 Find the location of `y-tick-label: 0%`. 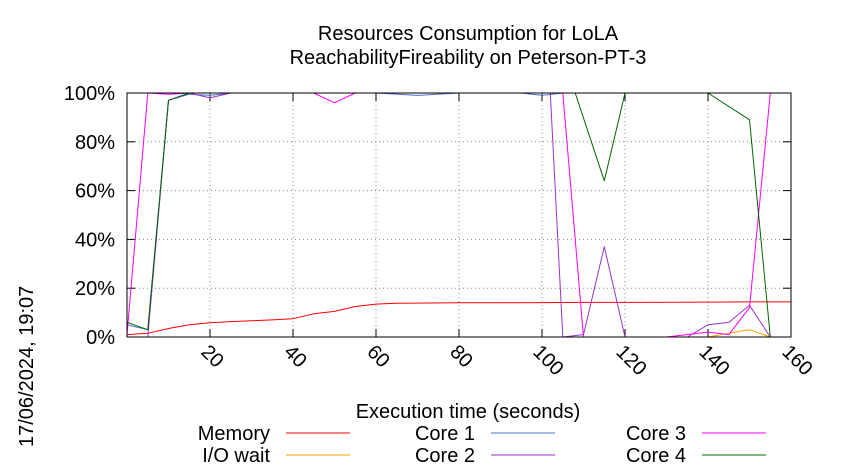

y-tick-label: 0% is located at coordinates (100, 338).